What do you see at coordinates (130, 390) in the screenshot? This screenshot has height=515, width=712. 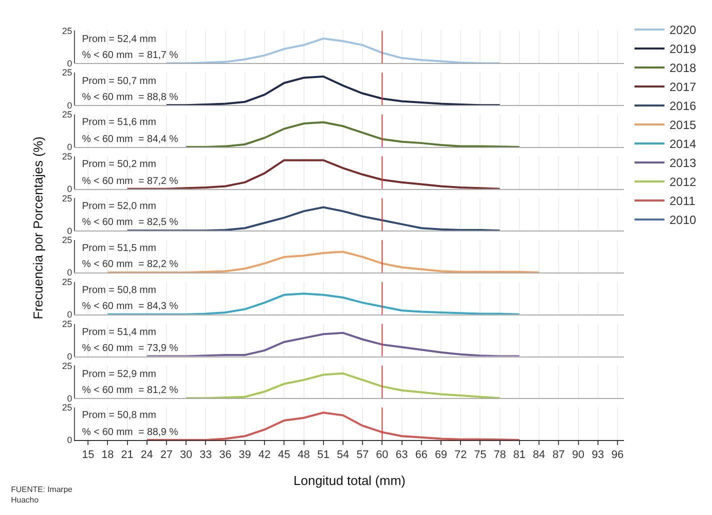 I see `annotation: % < 60 mm = 81,2 %` at bounding box center [130, 390].